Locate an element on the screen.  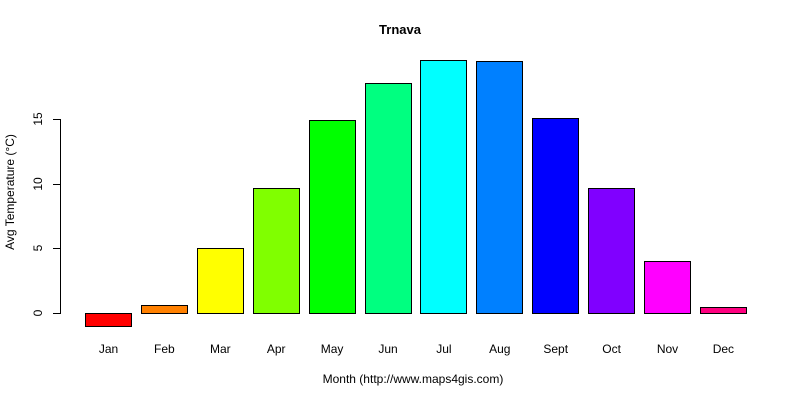
bar-jan is located at coordinates (108, 320).